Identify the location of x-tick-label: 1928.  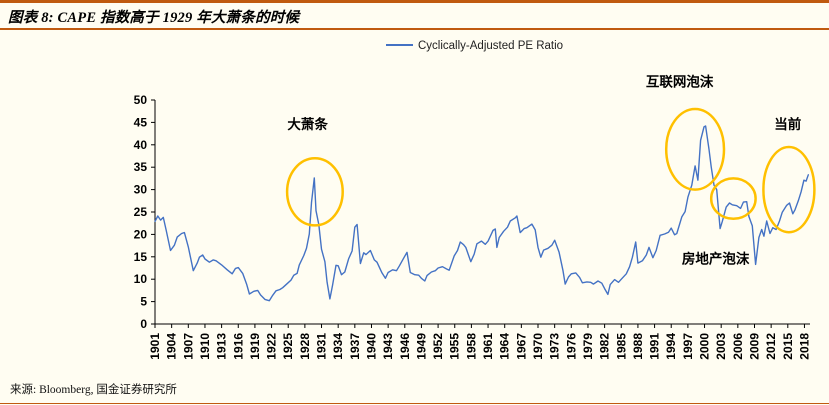
(305, 346).